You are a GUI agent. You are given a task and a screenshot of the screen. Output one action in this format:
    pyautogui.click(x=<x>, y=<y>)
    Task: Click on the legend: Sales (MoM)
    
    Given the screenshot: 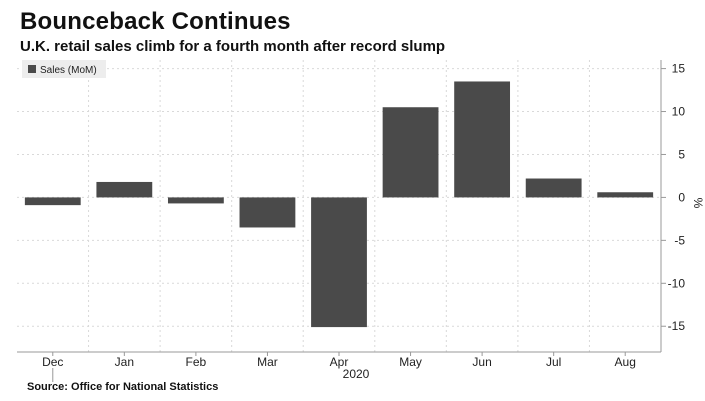 What is the action you would take?
    pyautogui.click(x=64, y=69)
    